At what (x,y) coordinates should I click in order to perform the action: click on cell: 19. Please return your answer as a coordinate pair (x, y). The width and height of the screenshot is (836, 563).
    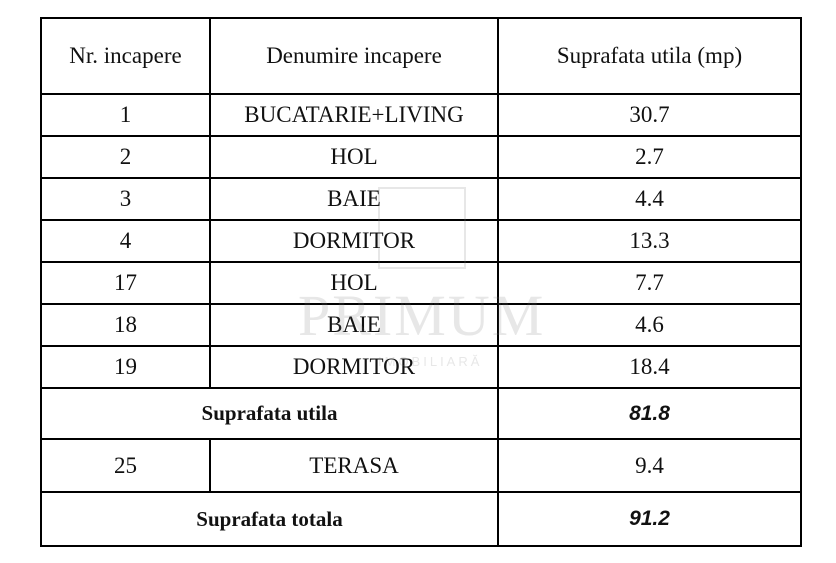
    Looking at the image, I should click on (125, 367).